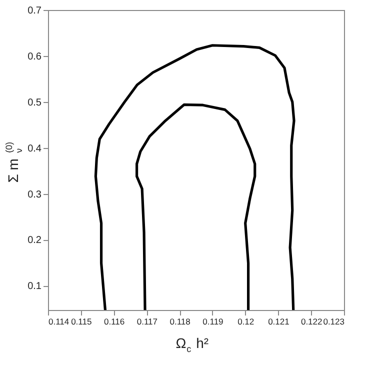 The width and height of the screenshot is (374, 377). I want to click on x-tick-label: 0.118, so click(180, 321).